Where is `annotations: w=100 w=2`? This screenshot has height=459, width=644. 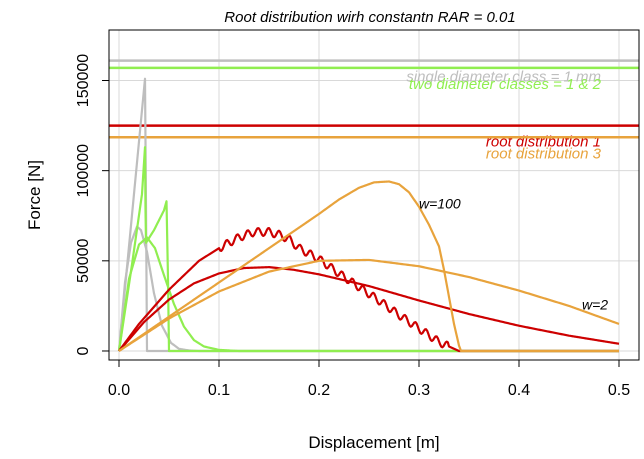 annotations: w=100 w=2 is located at coordinates (513, 254).